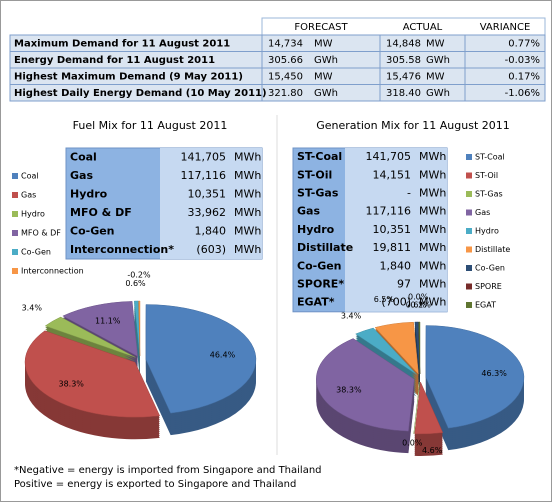 The height and width of the screenshot is (502, 552). I want to click on data-label: 4.6%, so click(432, 450).